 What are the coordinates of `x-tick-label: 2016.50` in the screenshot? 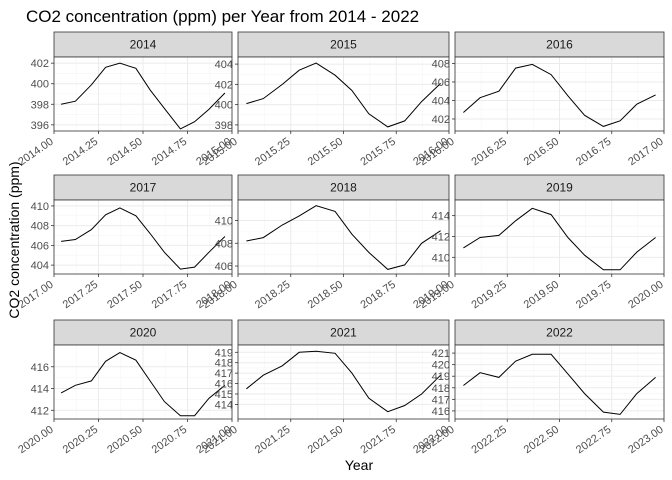 It's located at (541, 152).